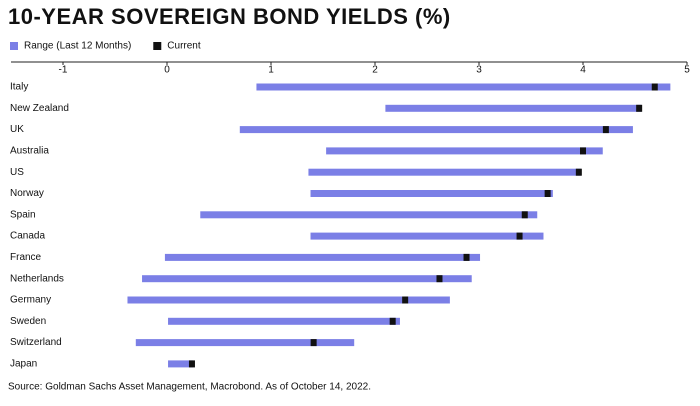 The height and width of the screenshot is (406, 700). Describe the element at coordinates (17, 129) in the screenshot. I see `category-label: UK` at that location.